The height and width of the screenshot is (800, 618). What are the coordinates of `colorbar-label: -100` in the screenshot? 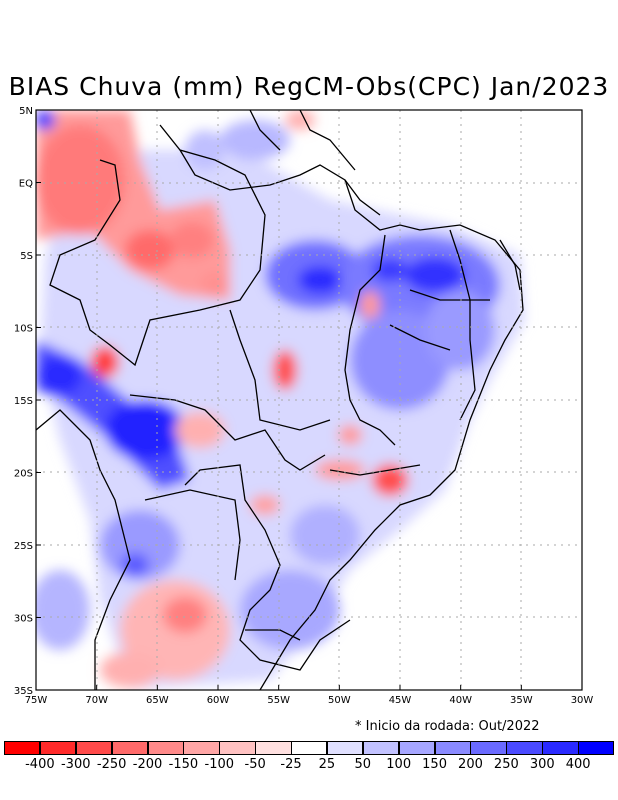 It's located at (219, 764).